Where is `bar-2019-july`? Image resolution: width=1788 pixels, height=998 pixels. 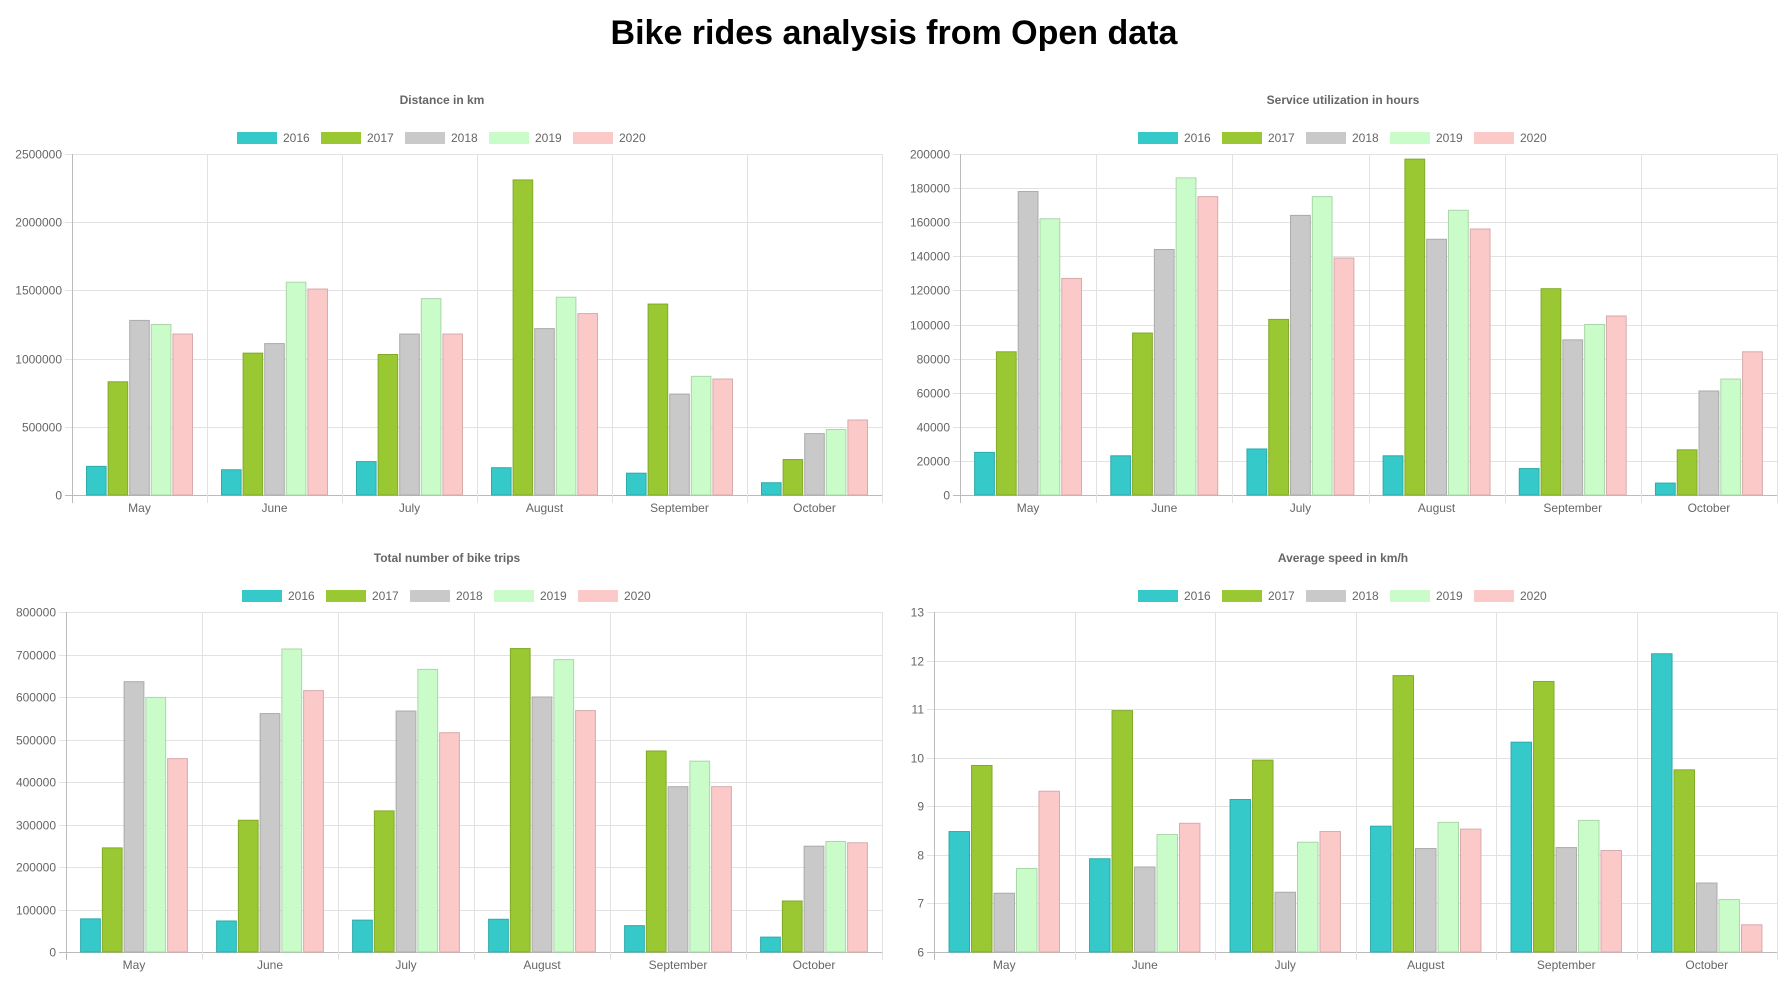 bar-2019-july is located at coordinates (428, 810).